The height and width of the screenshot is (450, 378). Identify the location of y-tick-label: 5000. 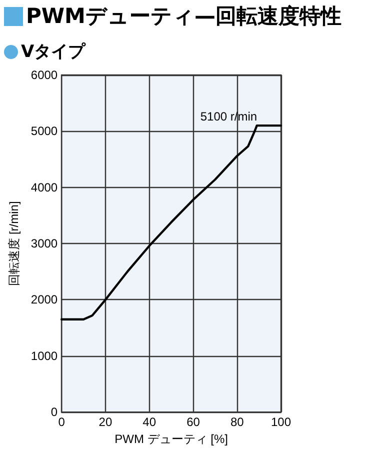
(44, 131).